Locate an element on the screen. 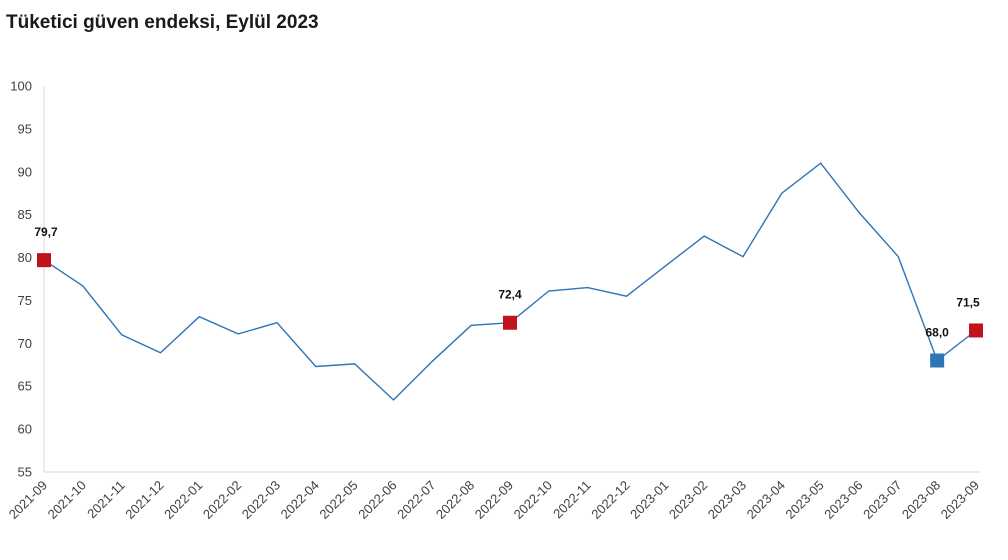  x-tick-label: 2022-07 is located at coordinates (416, 500).